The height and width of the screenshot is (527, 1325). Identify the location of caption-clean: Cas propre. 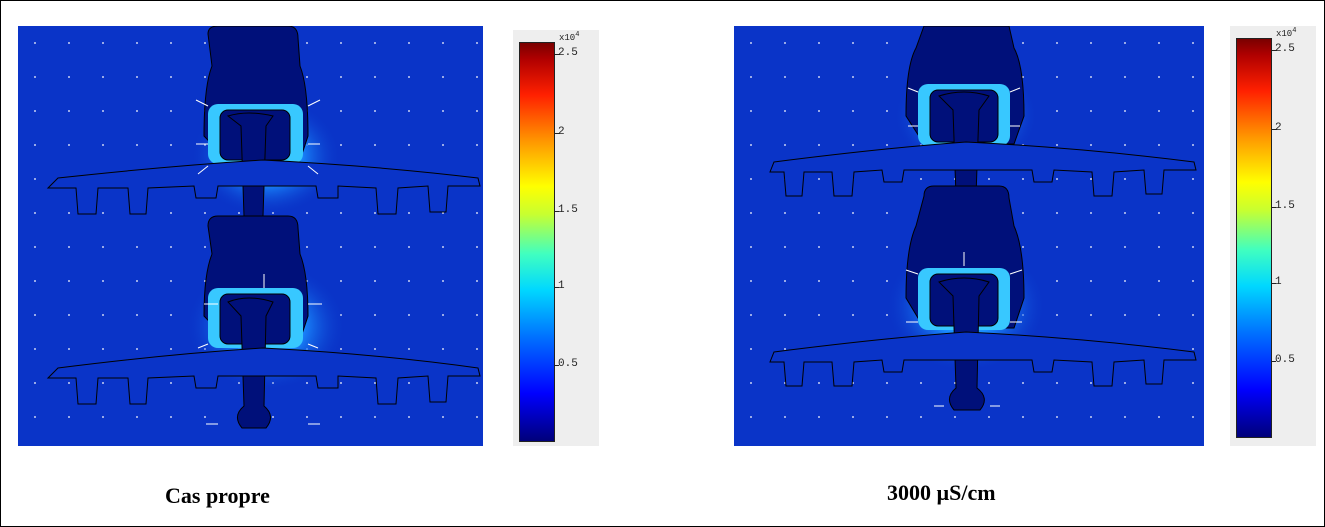
(217, 495).